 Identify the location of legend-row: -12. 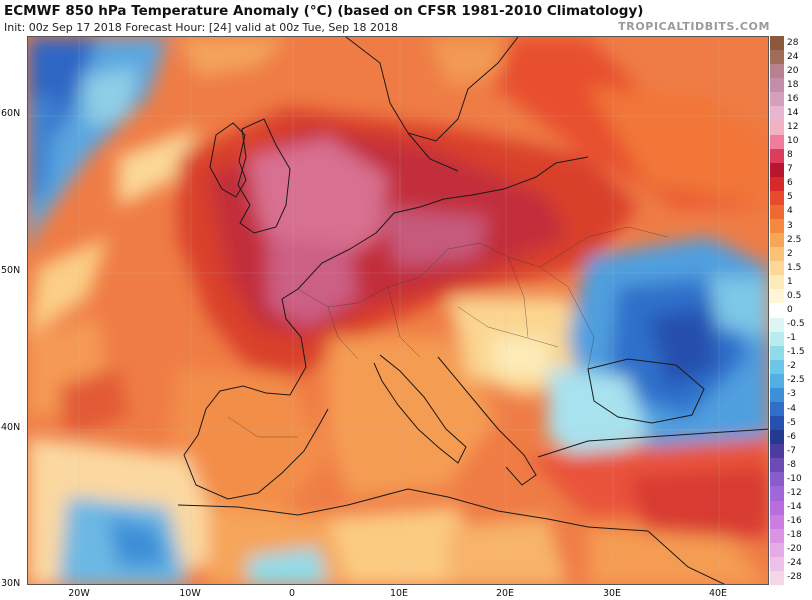
(791, 493).